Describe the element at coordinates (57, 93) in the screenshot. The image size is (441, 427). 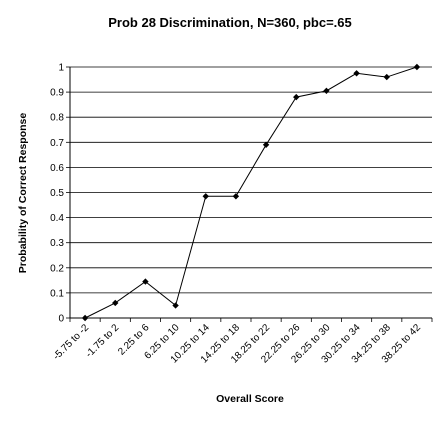
I see `y-tick-label: 0.9` at that location.